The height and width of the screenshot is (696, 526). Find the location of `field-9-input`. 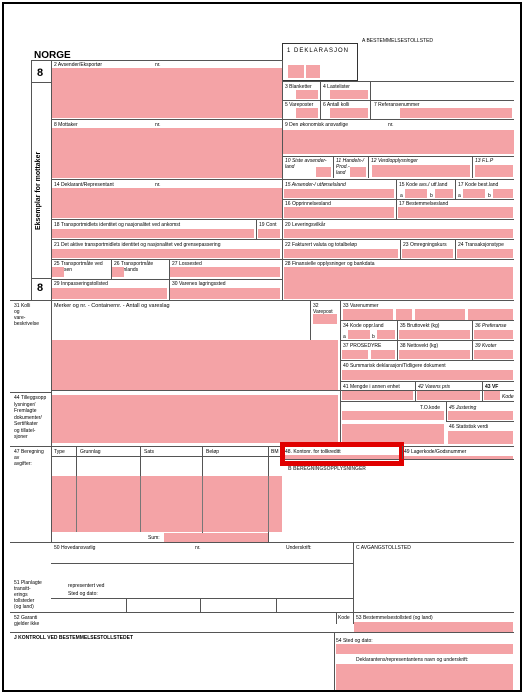

field-9-input is located at coordinates (398, 142).